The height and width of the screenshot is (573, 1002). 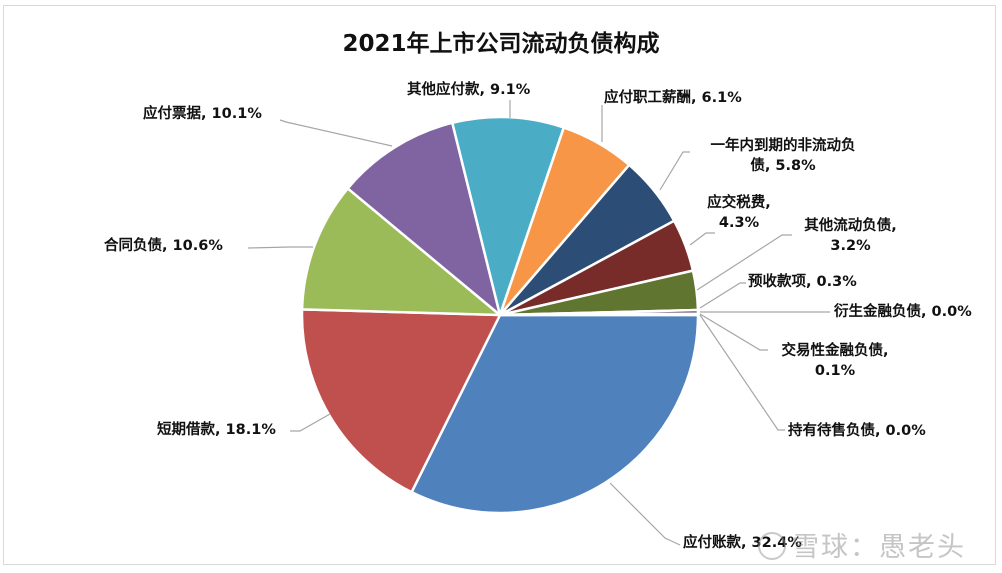 What do you see at coordinates (772, 545) in the screenshot?
I see `snowball-logo-icon` at bounding box center [772, 545].